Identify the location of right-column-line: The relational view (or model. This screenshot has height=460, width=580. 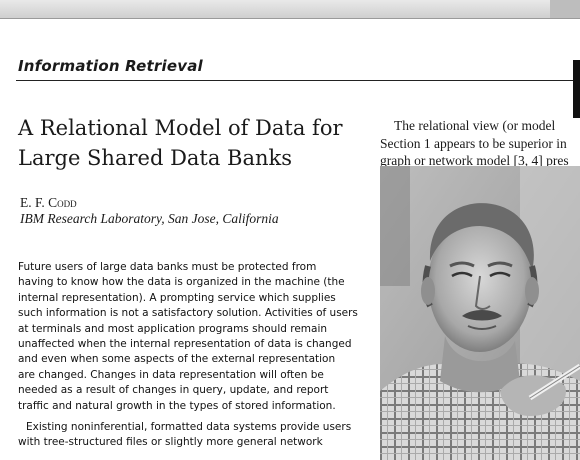
(475, 125).